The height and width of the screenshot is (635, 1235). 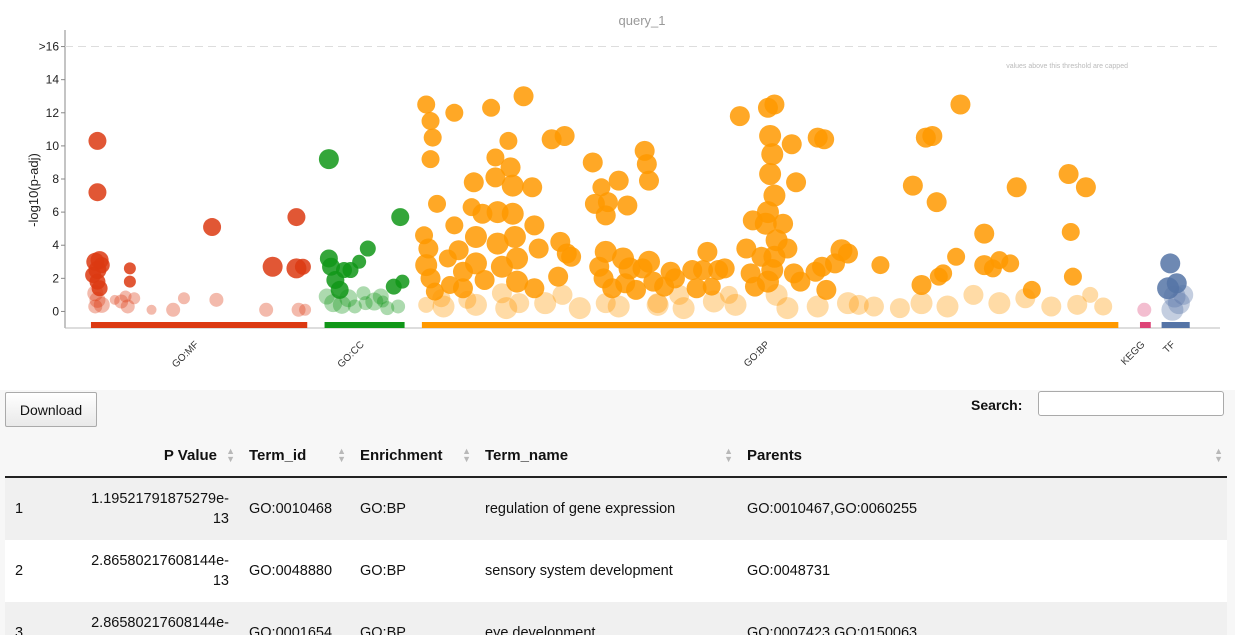 I want to click on search-input, so click(x=1131, y=403).